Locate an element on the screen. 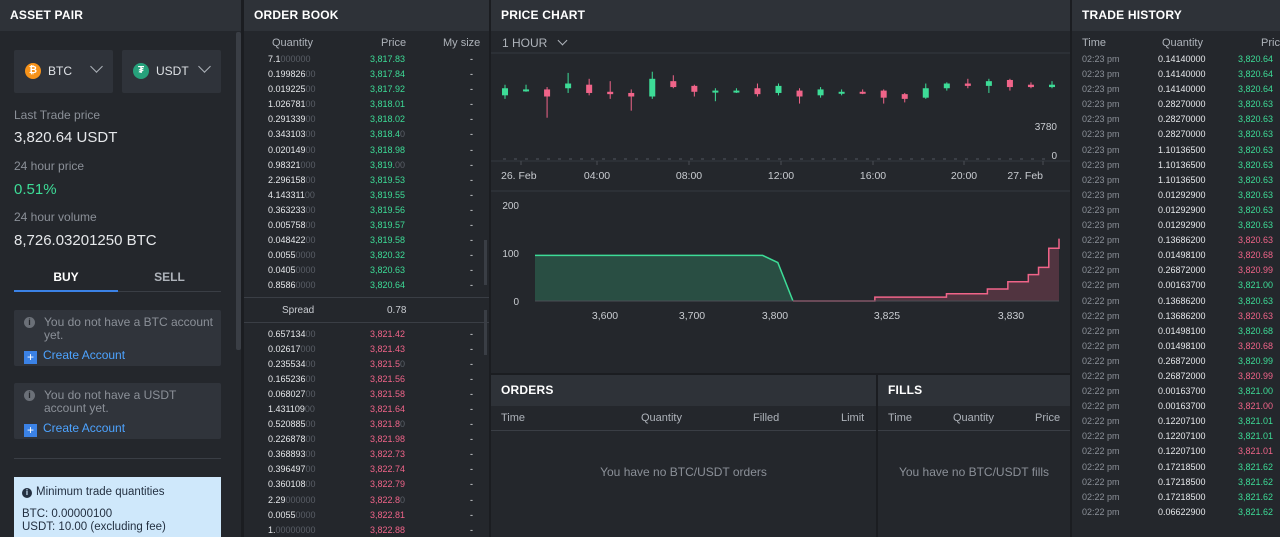  price-padding: 0 is located at coordinates (403, 363).